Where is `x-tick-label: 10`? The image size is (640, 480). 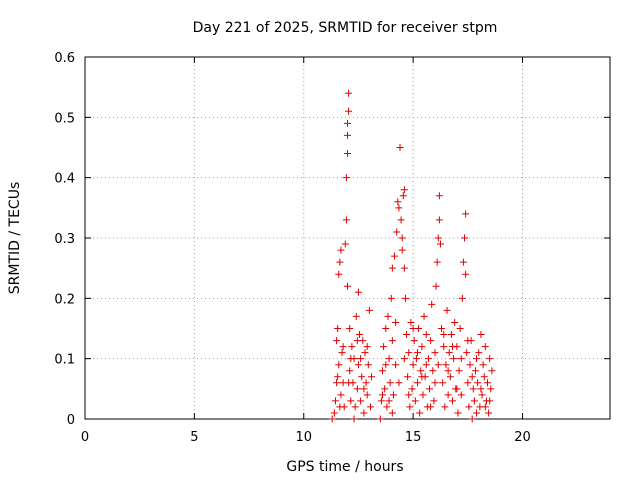 x-tick-label: 10 is located at coordinates (303, 437).